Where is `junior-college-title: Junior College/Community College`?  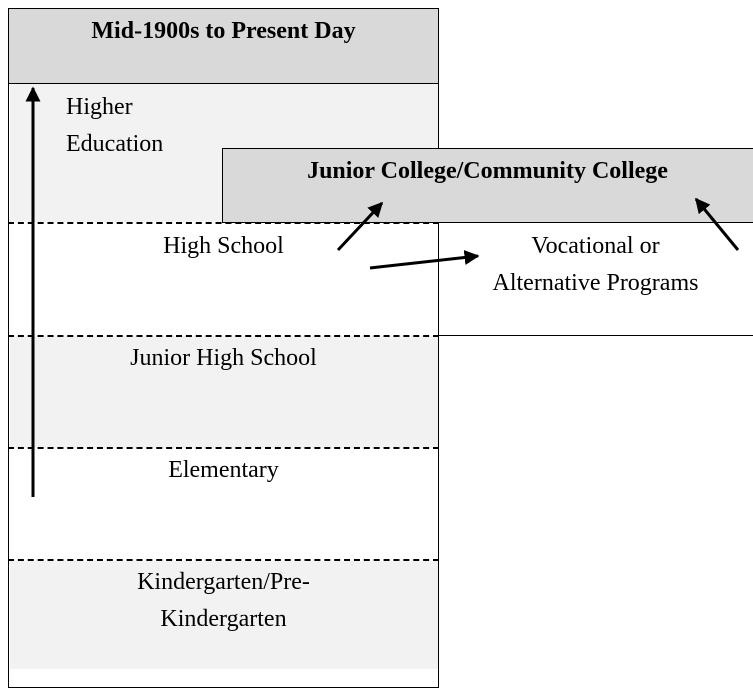
junior-college-title: Junior College/Community College is located at coordinates (487, 171).